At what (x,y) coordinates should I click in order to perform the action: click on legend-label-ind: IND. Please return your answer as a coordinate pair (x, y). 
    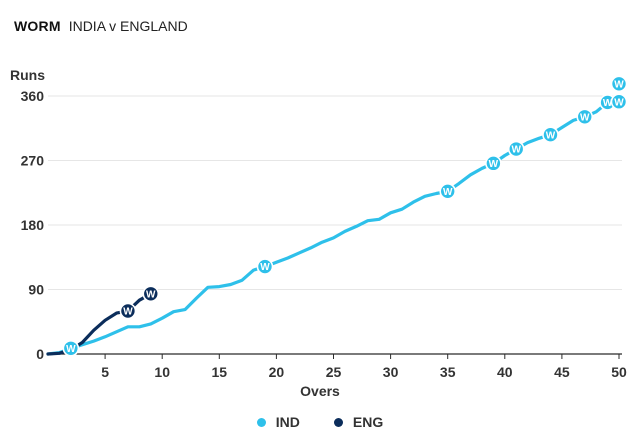
    Looking at the image, I should click on (287, 422).